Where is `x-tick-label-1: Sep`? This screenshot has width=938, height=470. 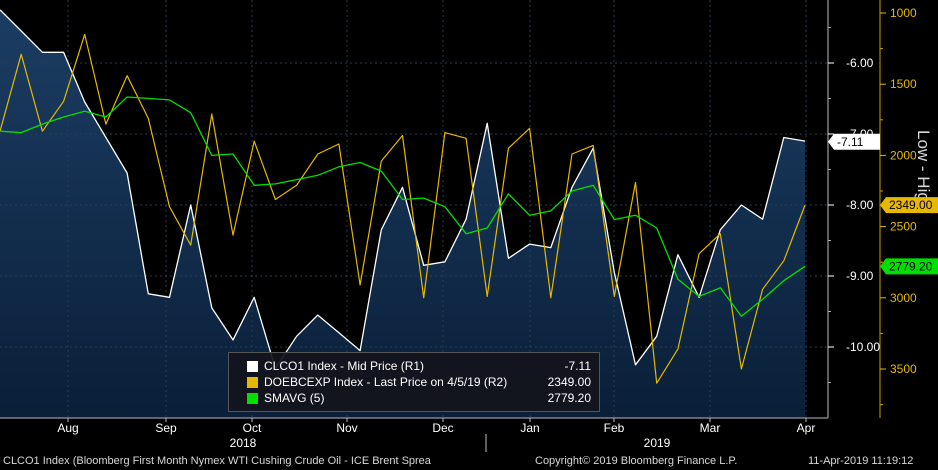
x-tick-label-1: Sep is located at coordinates (166, 428).